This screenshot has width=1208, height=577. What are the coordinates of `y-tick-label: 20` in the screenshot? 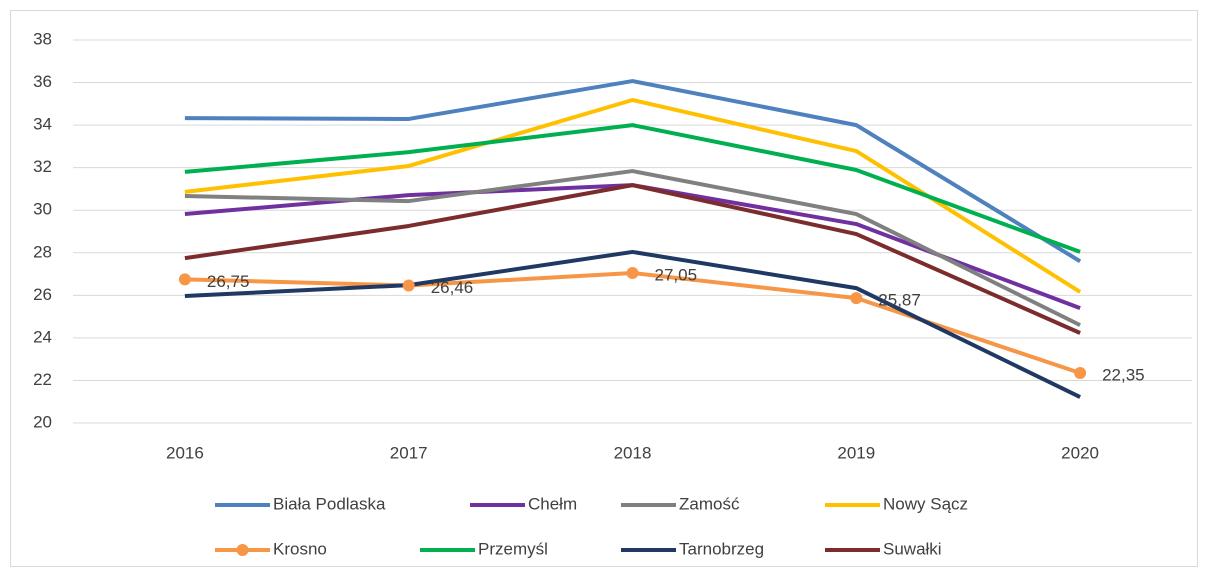 It's located at (42, 421).